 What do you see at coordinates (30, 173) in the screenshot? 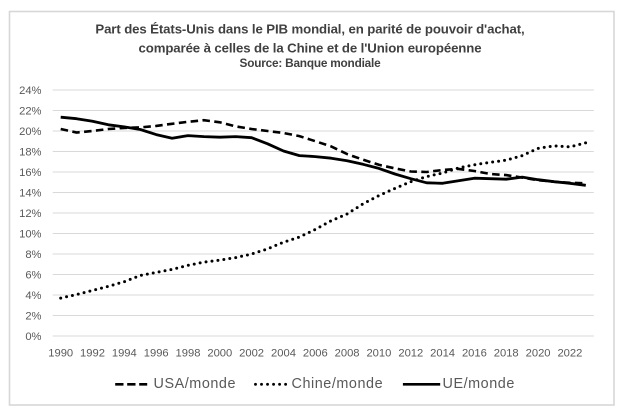
I see `svg-text: 16%` at bounding box center [30, 173].